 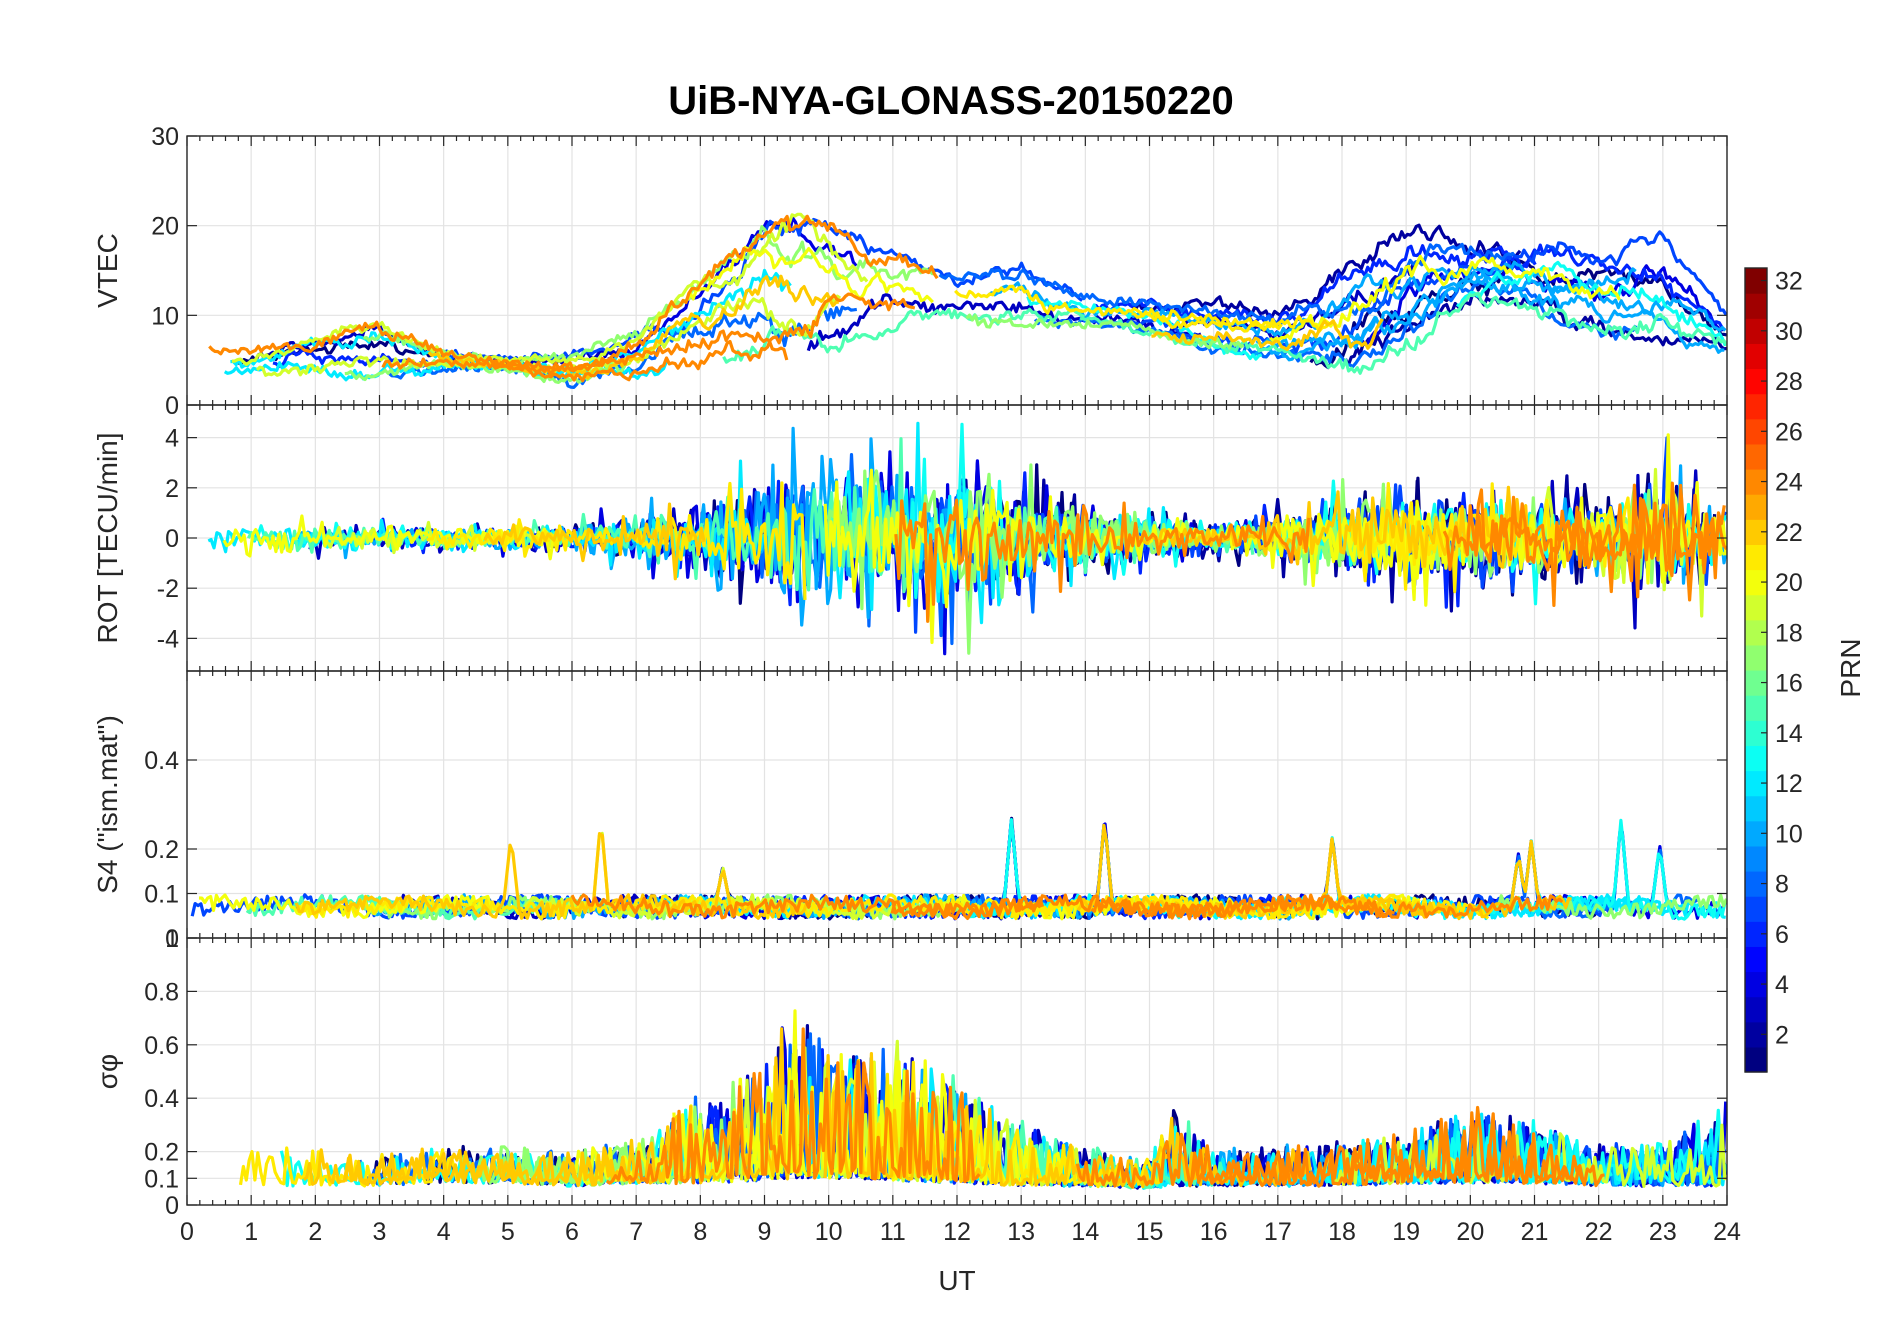 What do you see at coordinates (107, 1071) in the screenshot?
I see `y-axis-label-sigma_phi: σφ` at bounding box center [107, 1071].